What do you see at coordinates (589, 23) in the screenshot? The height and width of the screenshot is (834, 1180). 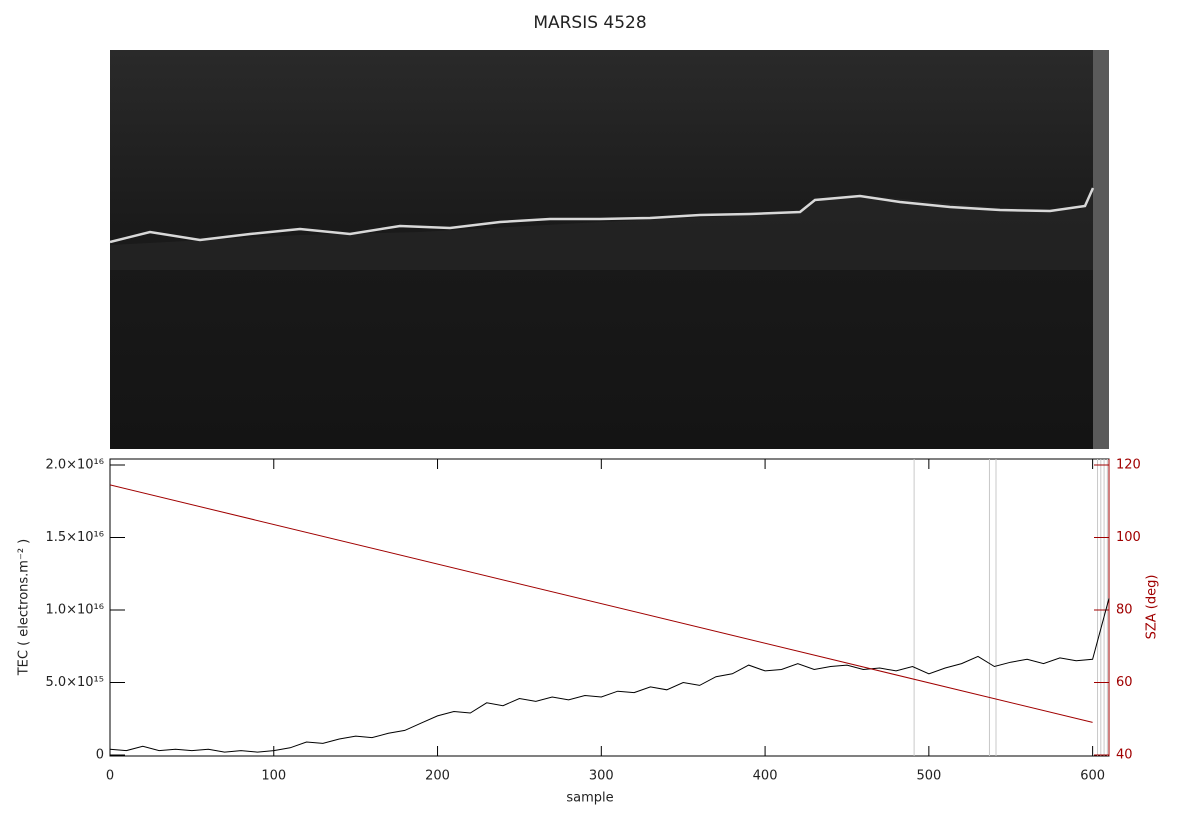 I see `chart-title: MARSIS 4528` at bounding box center [589, 23].